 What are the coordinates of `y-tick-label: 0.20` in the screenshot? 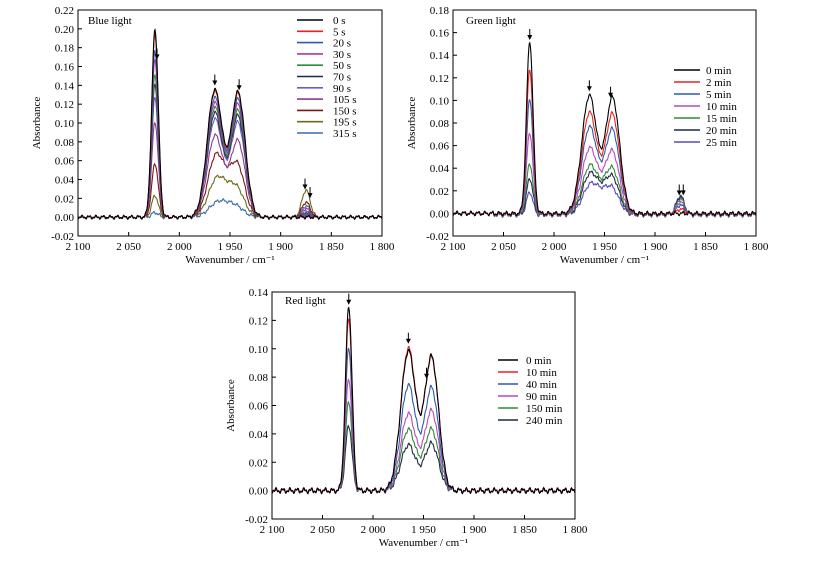 It's located at (65, 30).